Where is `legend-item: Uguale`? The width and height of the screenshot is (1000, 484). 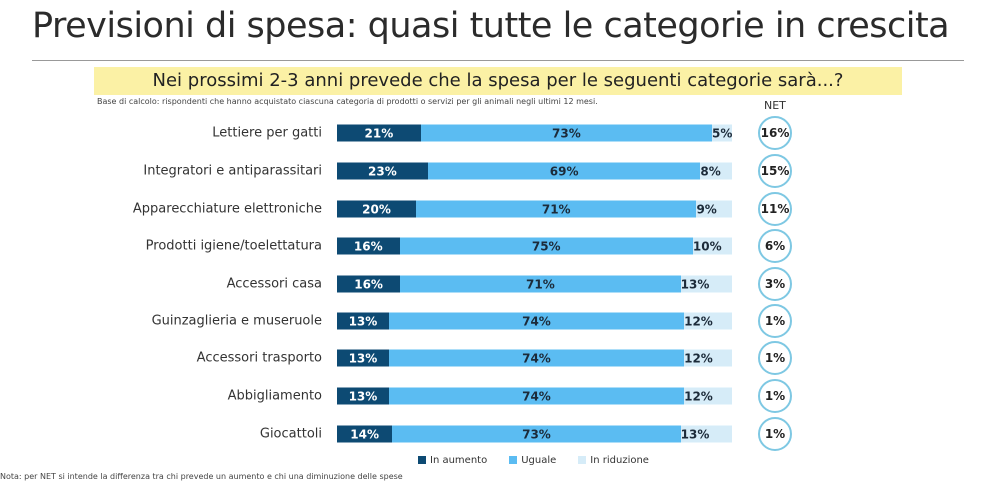
legend-item: Uguale is located at coordinates (532, 460).